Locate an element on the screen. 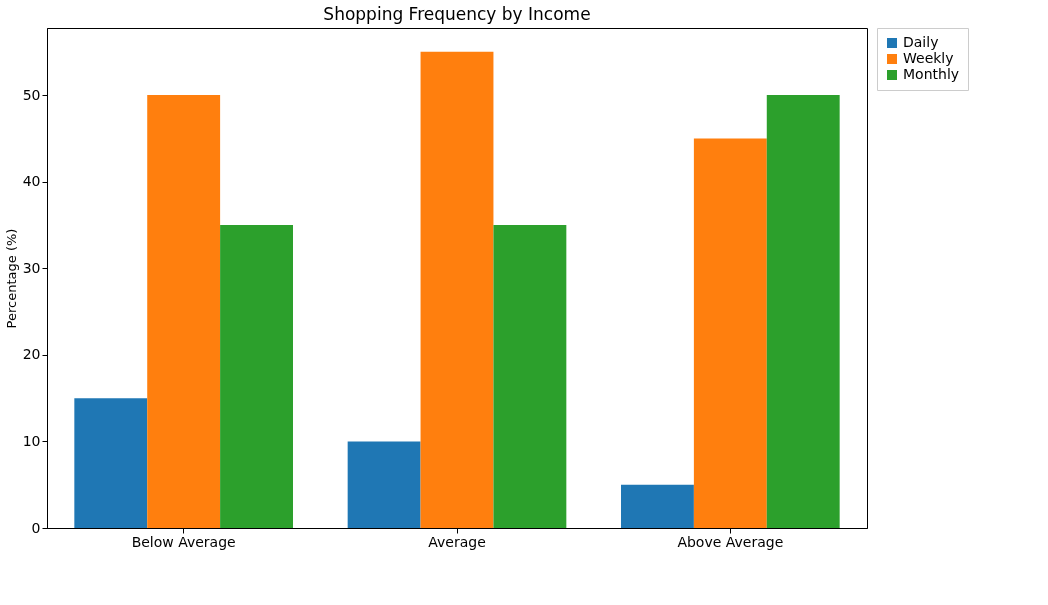 This screenshot has width=1048, height=605. legend-label: Daily is located at coordinates (921, 42).